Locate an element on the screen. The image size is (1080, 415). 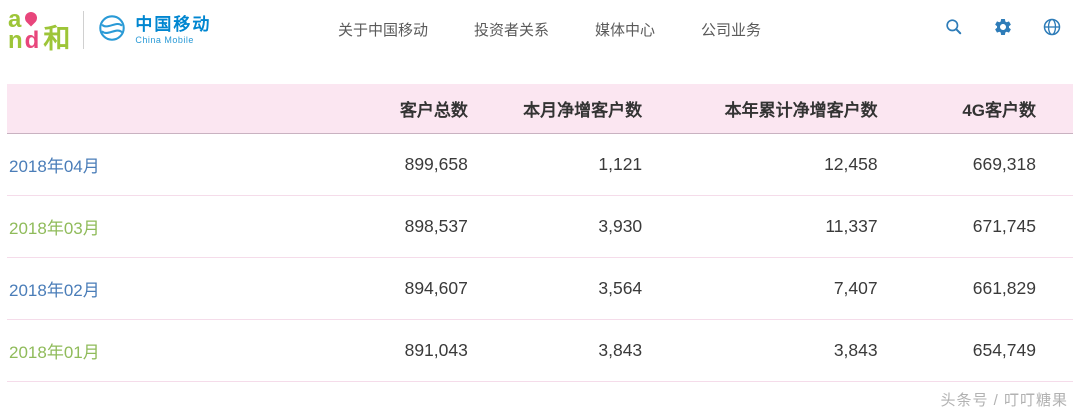
monthly-net-adds-value: 3,843 is located at coordinates (555, 350).